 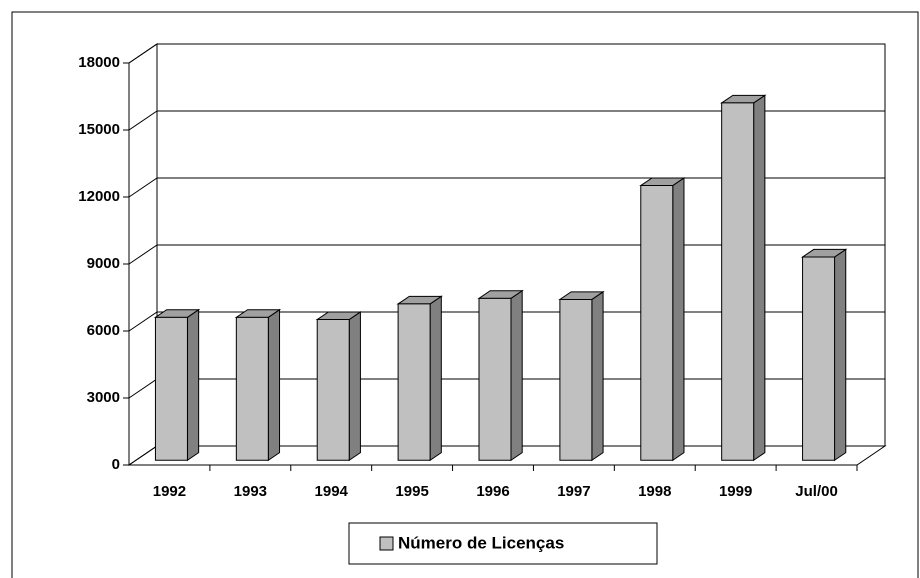 What do you see at coordinates (386, 543) in the screenshot?
I see `legend-swatch` at bounding box center [386, 543].